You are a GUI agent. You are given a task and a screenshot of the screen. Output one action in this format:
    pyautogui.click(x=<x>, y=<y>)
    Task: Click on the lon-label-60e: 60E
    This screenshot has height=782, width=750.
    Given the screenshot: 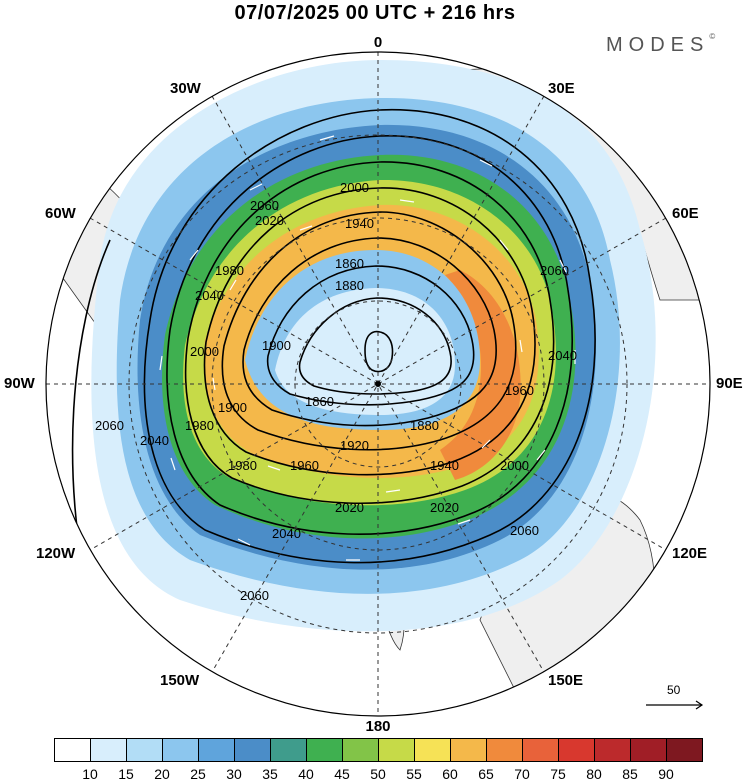 What is the action you would take?
    pyautogui.click(x=685, y=213)
    